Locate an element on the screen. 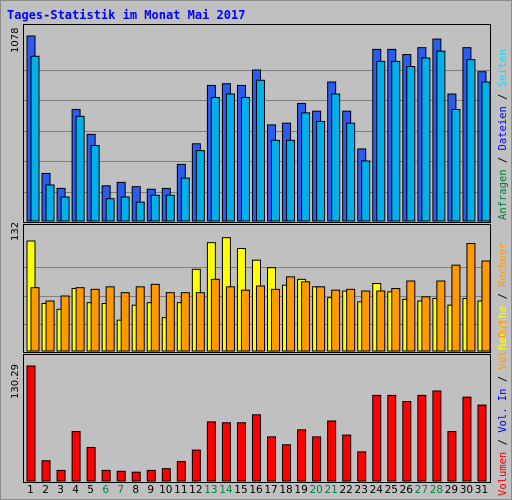  x-tick-label: 3 is located at coordinates (60, 490).